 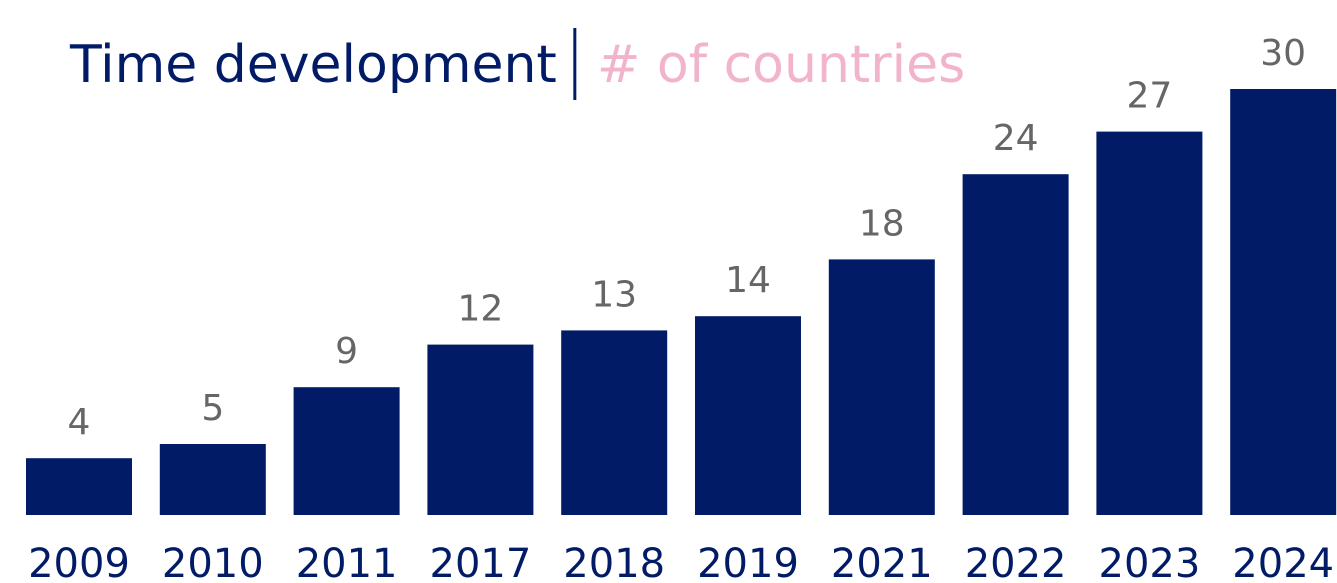 I want to click on value-label: 4, so click(x=79, y=422).